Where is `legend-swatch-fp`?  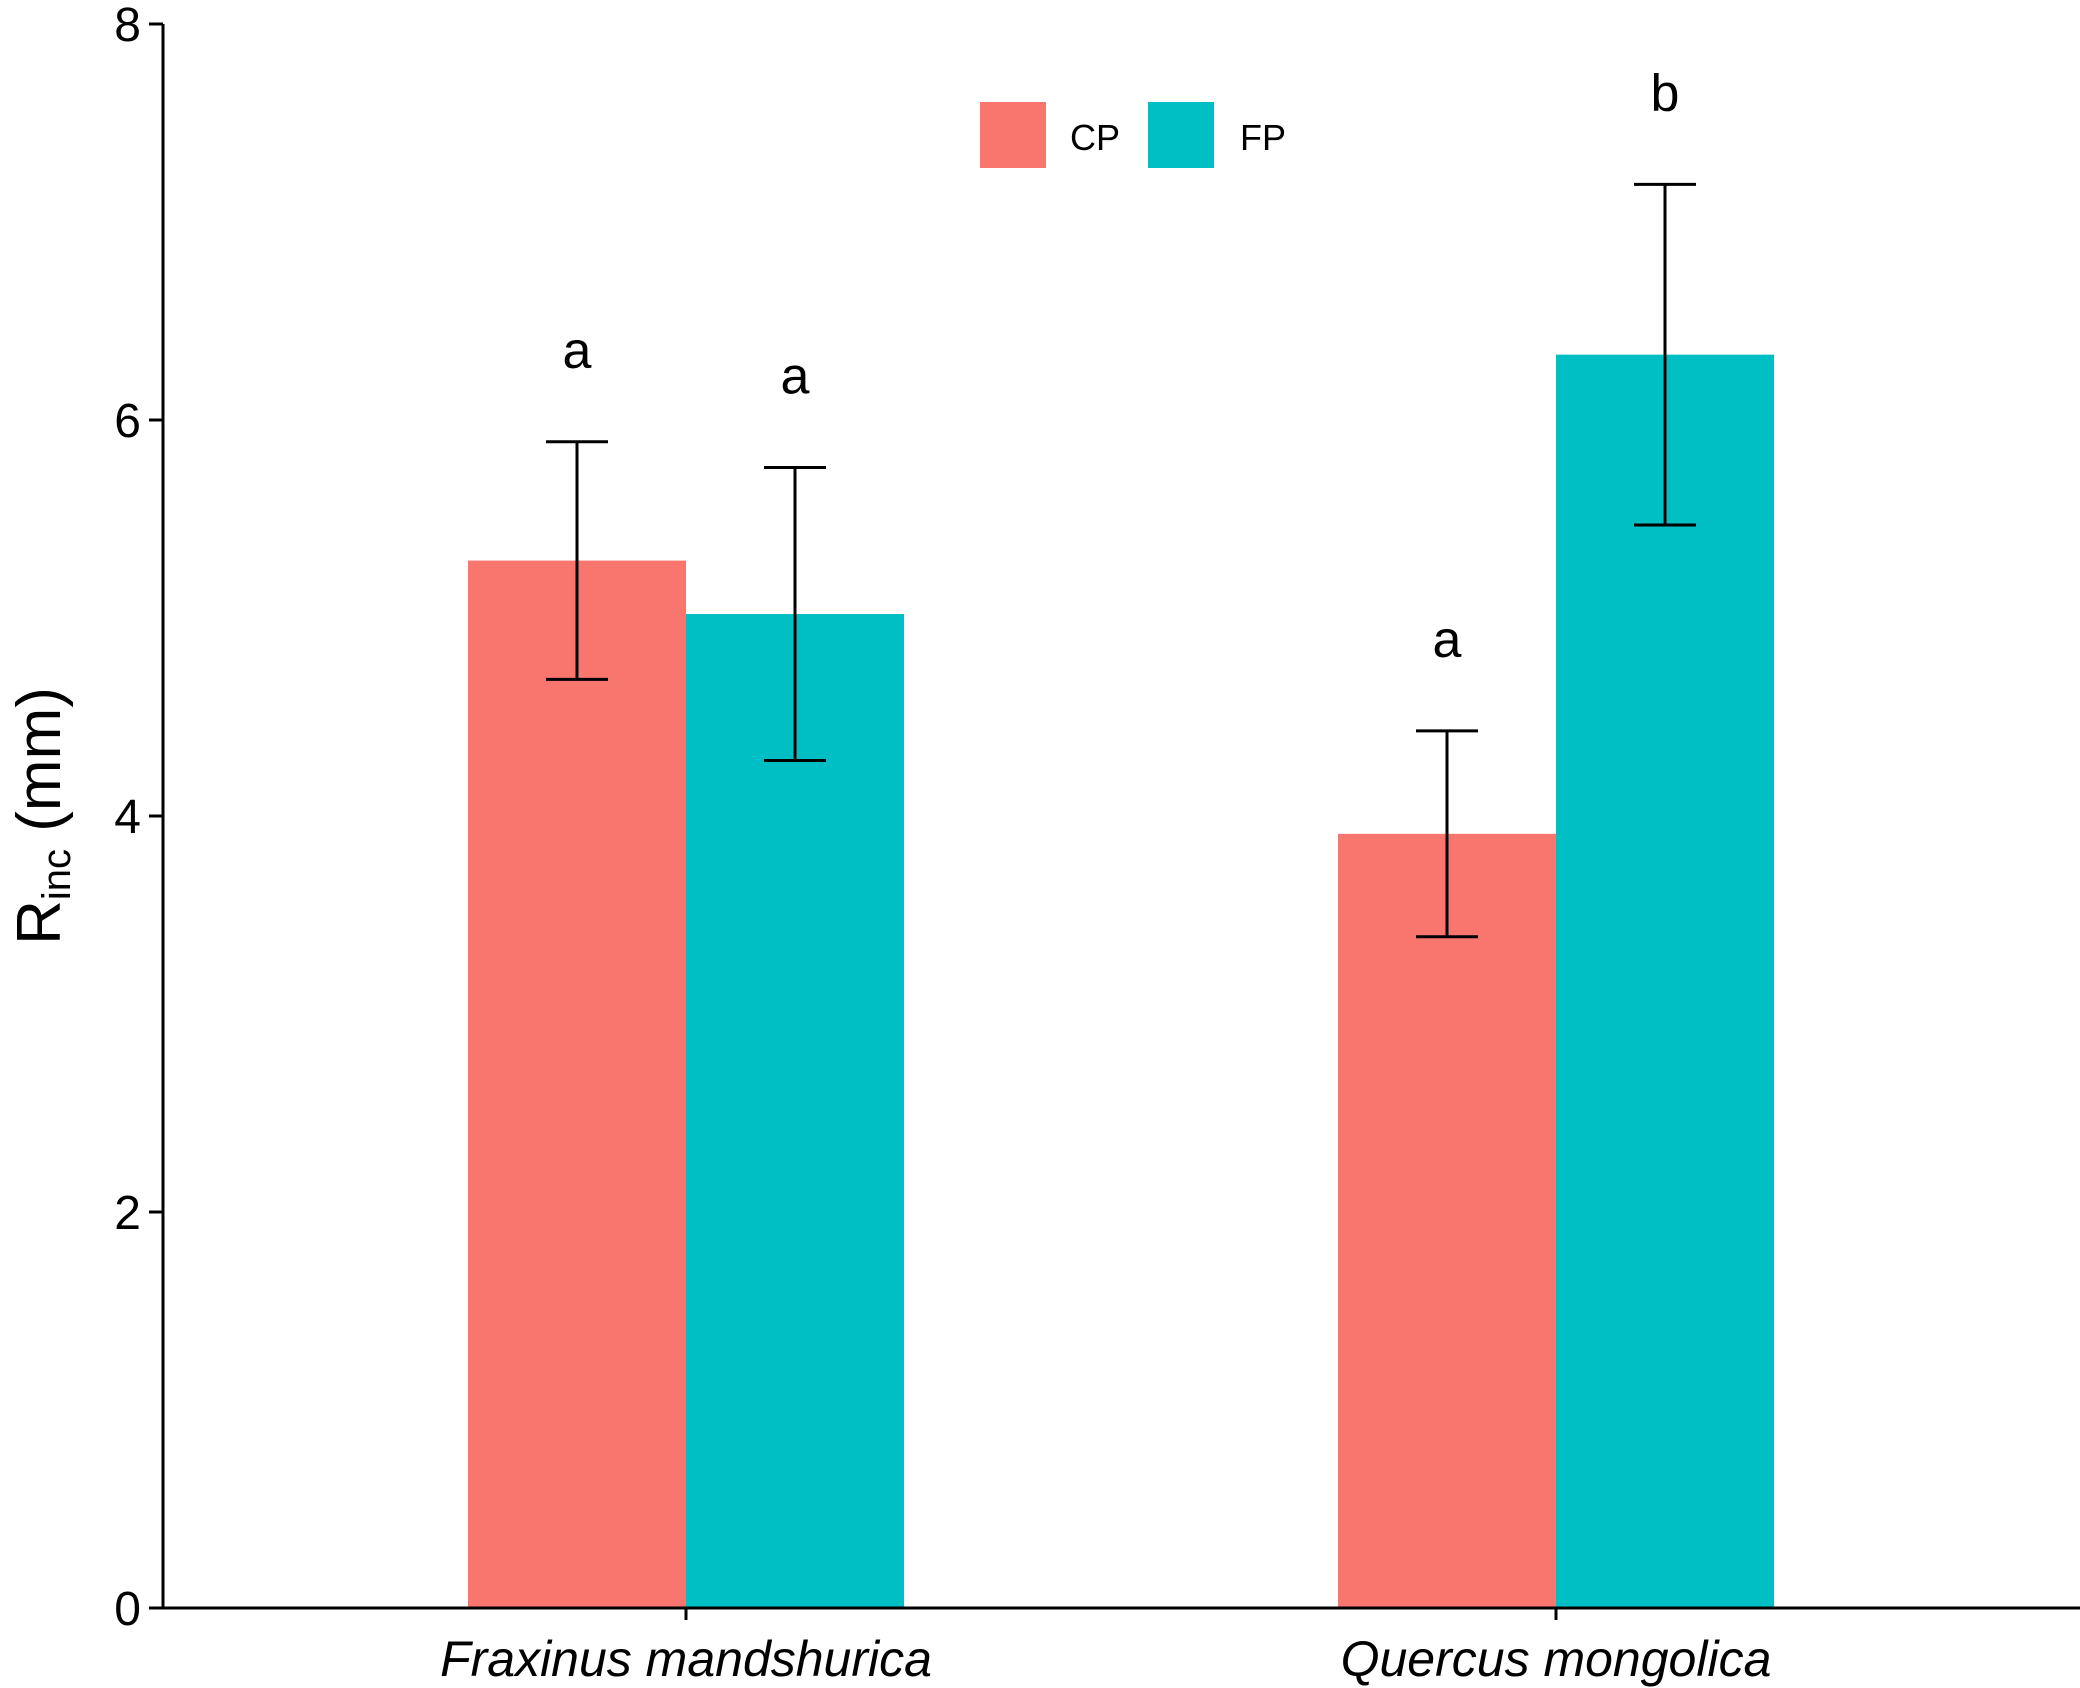 legend-swatch-fp is located at coordinates (1181, 135).